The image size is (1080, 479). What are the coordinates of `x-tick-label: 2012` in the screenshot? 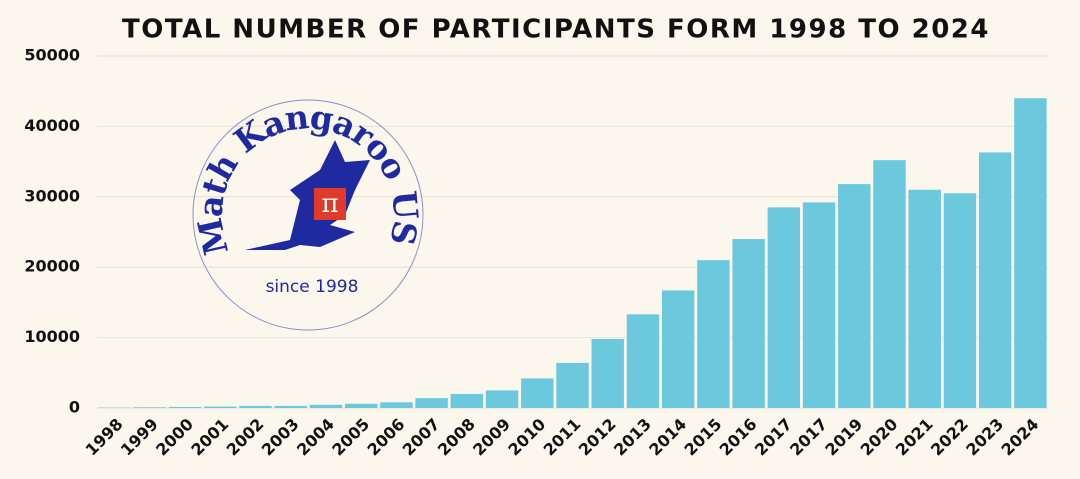 It's located at (597, 437).